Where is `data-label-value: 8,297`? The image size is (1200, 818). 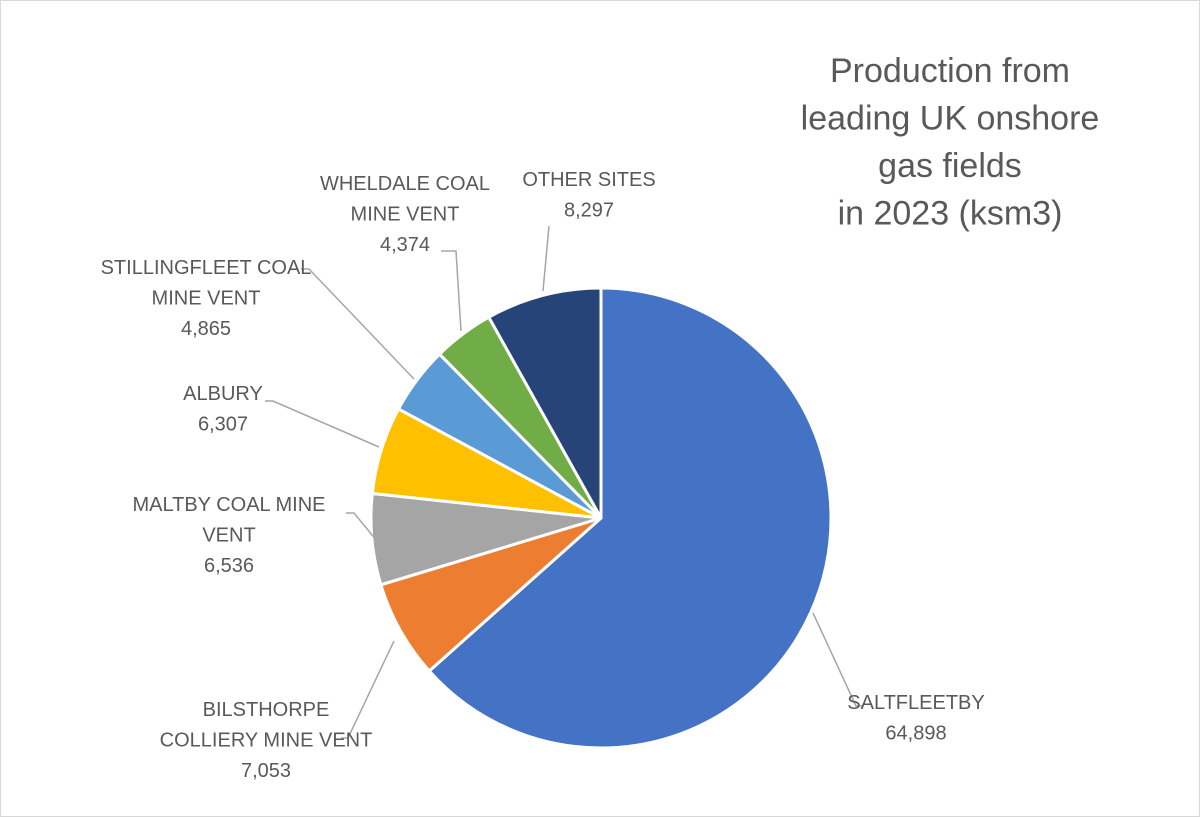
data-label-value: 8,297 is located at coordinates (589, 211).